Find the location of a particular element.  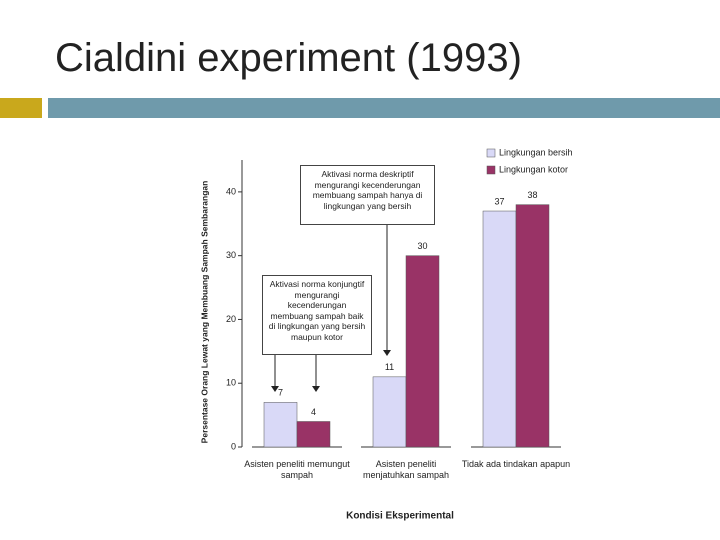

x-tick-label: Tidak ada tindakan apapun is located at coordinates (516, 464).